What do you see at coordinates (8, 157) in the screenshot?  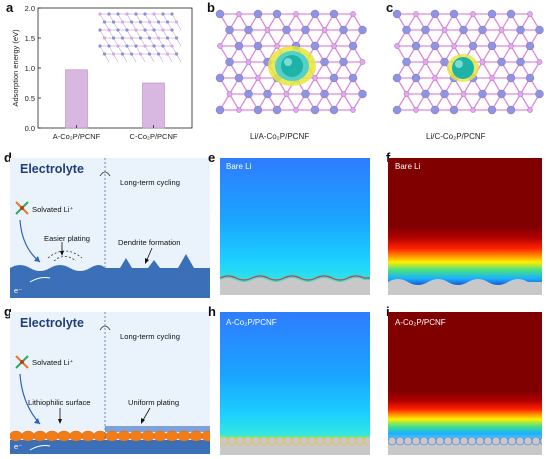 I see `panel-letter-d: d` at bounding box center [8, 157].